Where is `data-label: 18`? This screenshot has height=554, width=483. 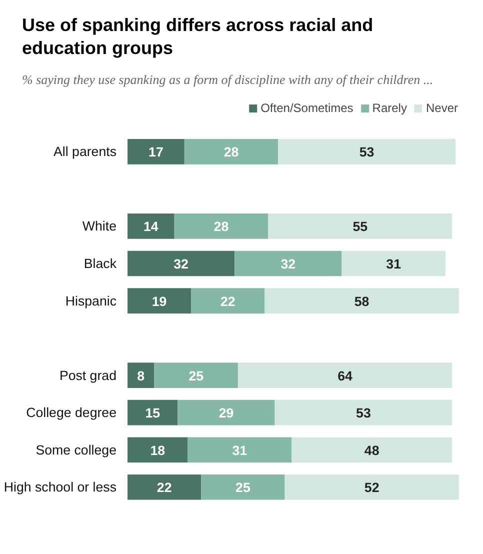
data-label: 18 is located at coordinates (158, 450).